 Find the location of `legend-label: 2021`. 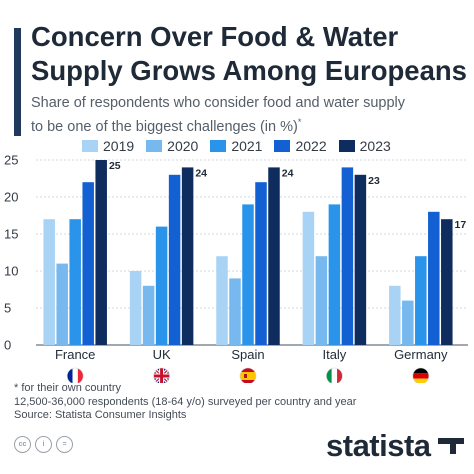

legend-label: 2021 is located at coordinates (247, 146).